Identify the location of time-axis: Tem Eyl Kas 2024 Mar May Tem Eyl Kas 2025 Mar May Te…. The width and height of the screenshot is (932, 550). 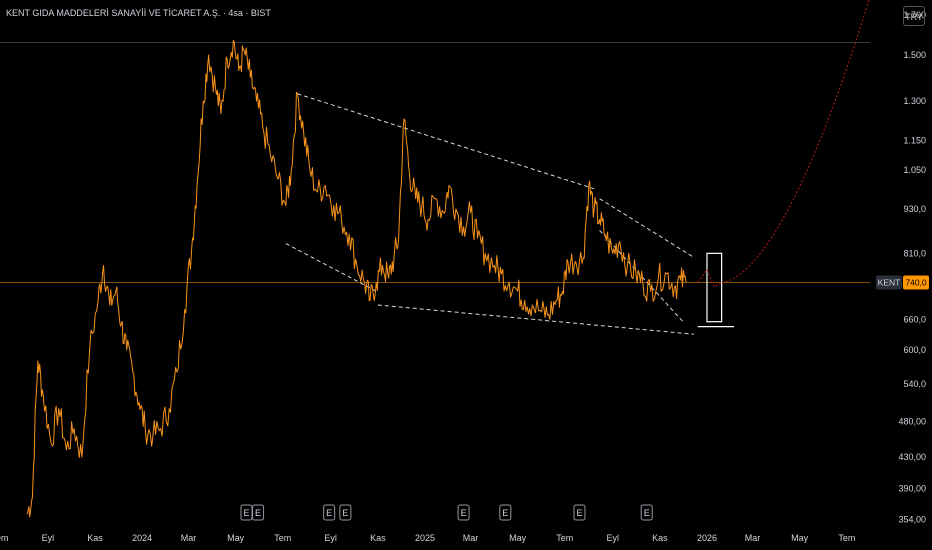
(427, 538).